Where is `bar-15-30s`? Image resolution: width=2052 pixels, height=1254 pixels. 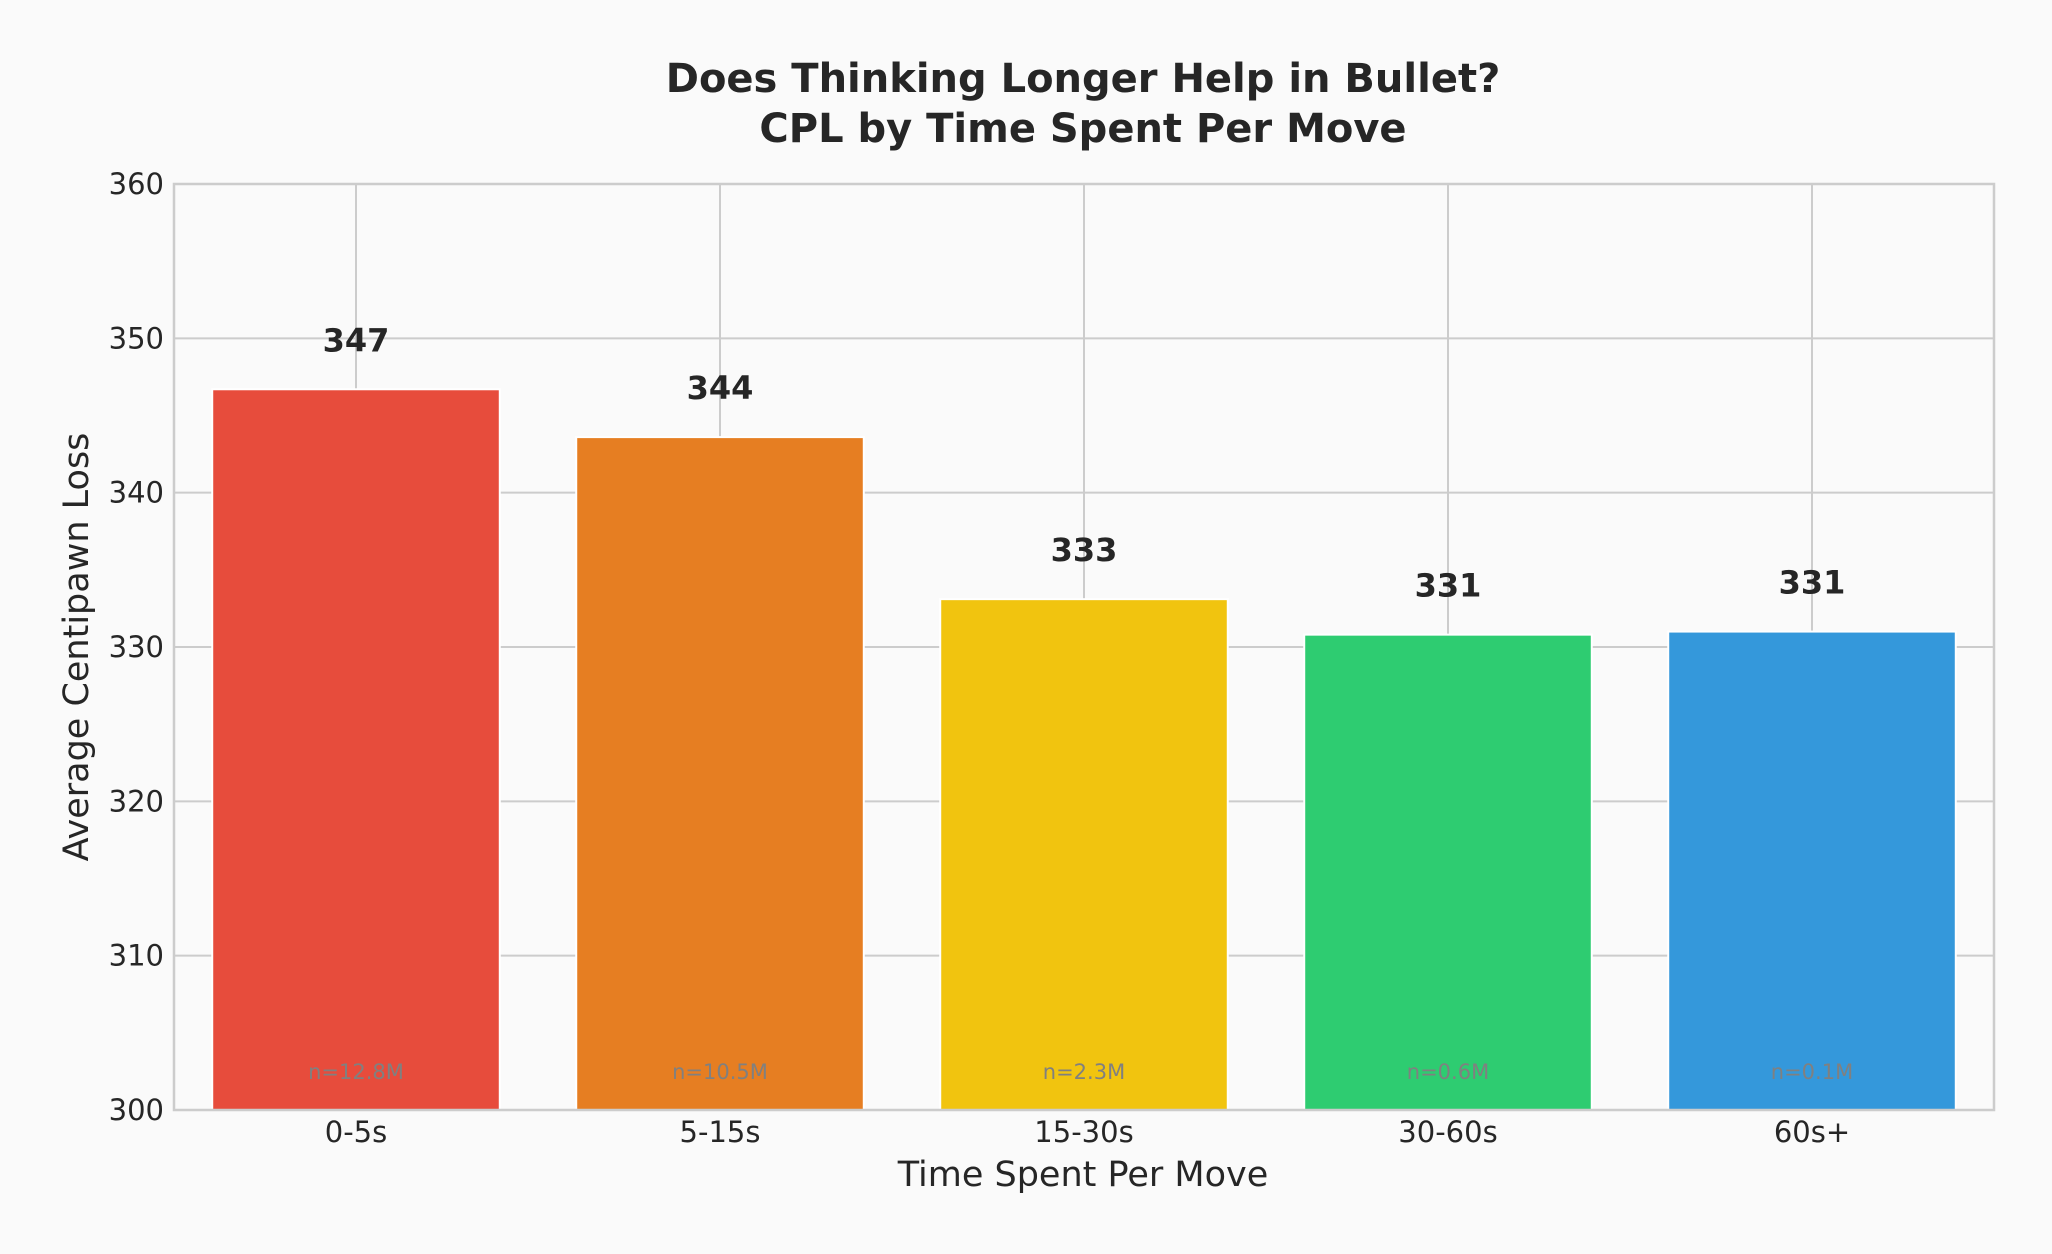 bar-15-30s is located at coordinates (1084, 854).